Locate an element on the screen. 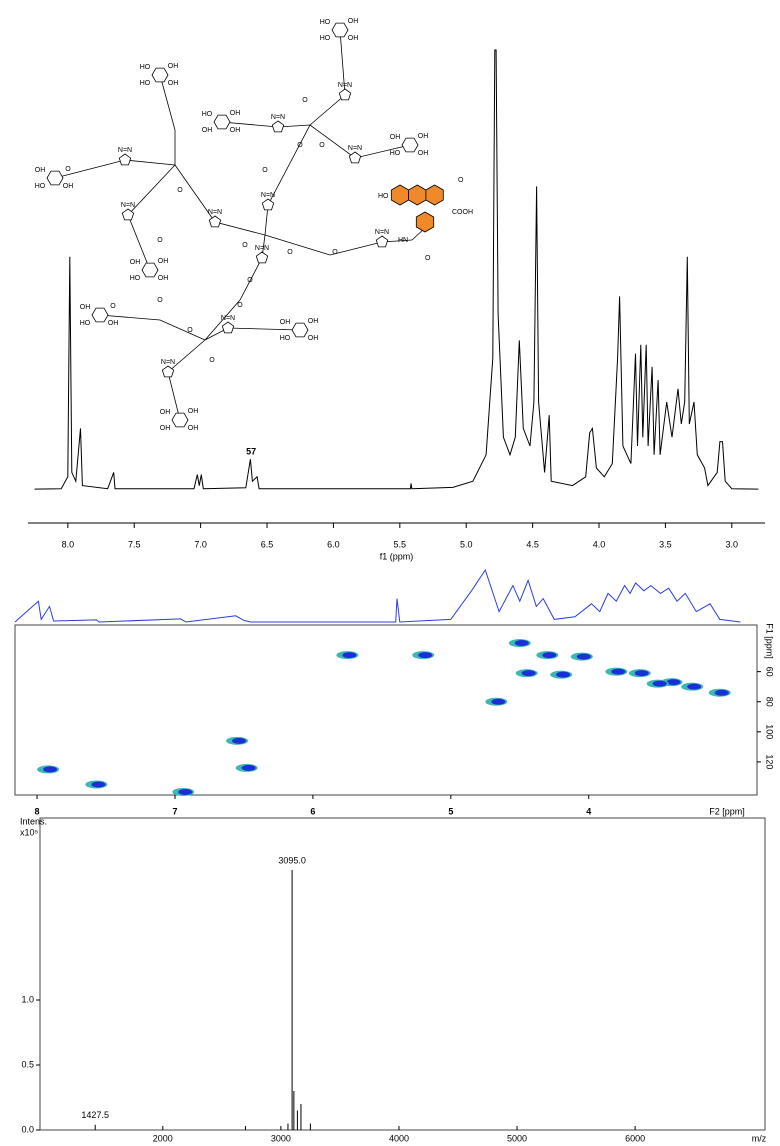 This screenshot has height=1146, width=780. x-tick-label: 7.5 is located at coordinates (134, 544).